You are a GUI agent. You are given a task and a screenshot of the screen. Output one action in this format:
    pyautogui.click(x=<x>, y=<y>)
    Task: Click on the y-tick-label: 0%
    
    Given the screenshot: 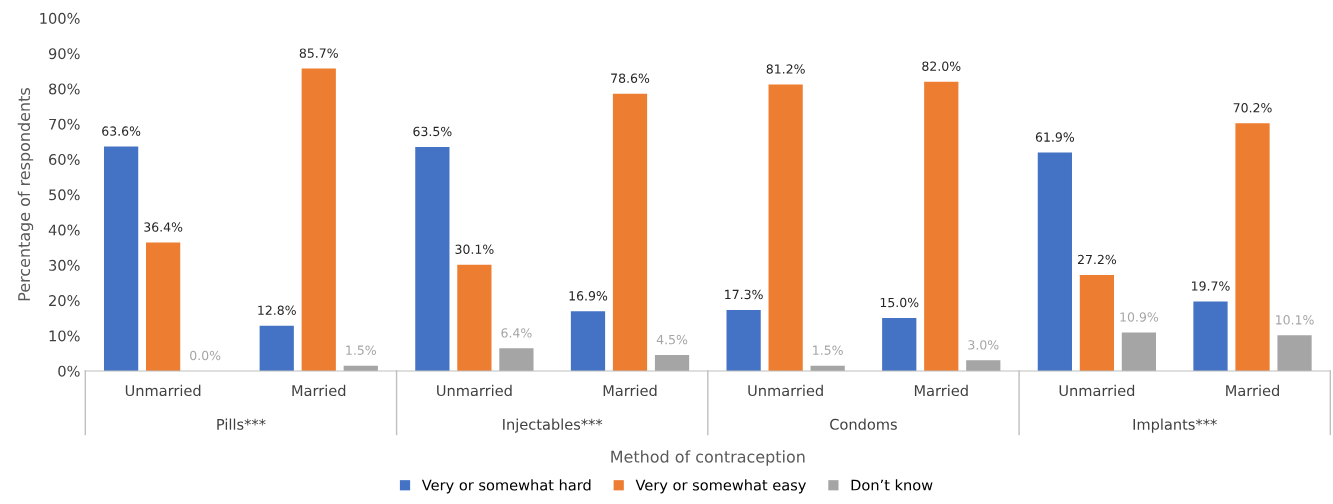 What is the action you would take?
    pyautogui.click(x=69, y=371)
    